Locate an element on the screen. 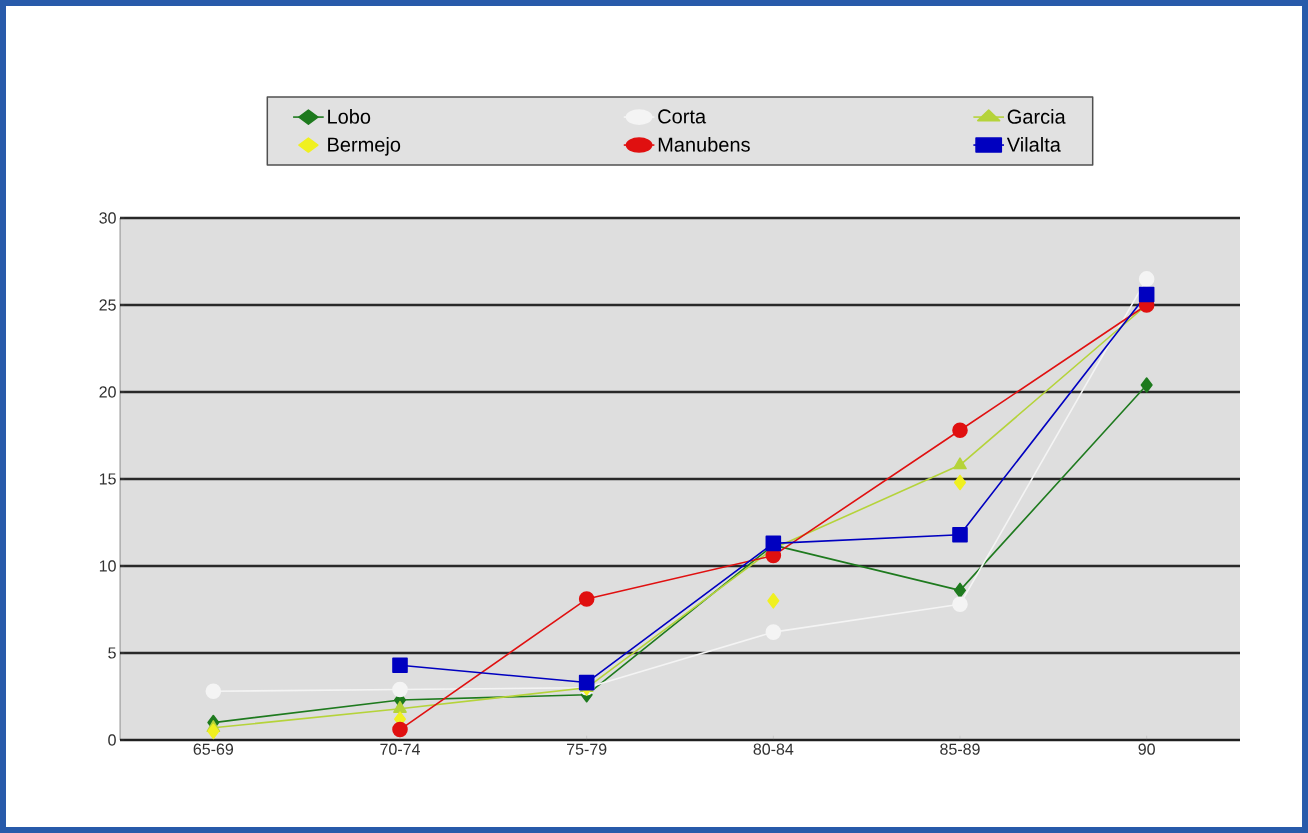 The height and width of the screenshot is (833, 1308). y-tick-label: 5 is located at coordinates (112, 653).